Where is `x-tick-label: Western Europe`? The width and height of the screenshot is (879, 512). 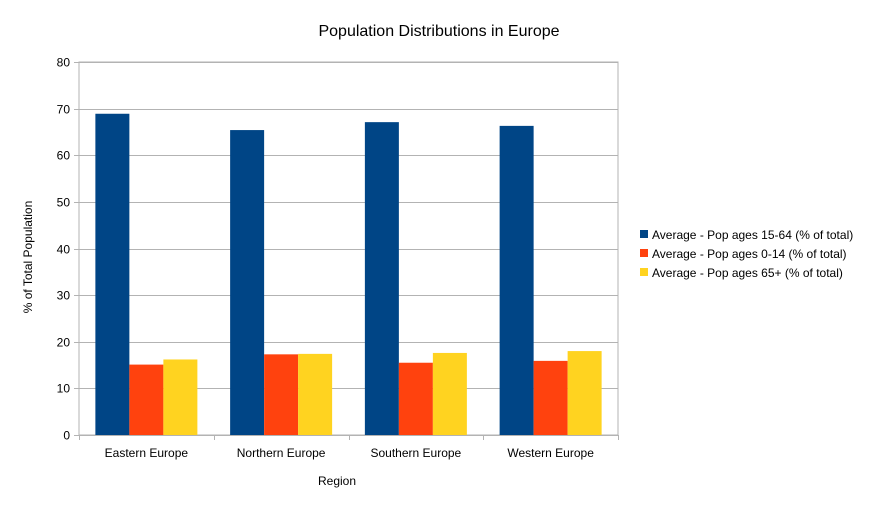 x-tick-label: Western Europe is located at coordinates (550, 453).